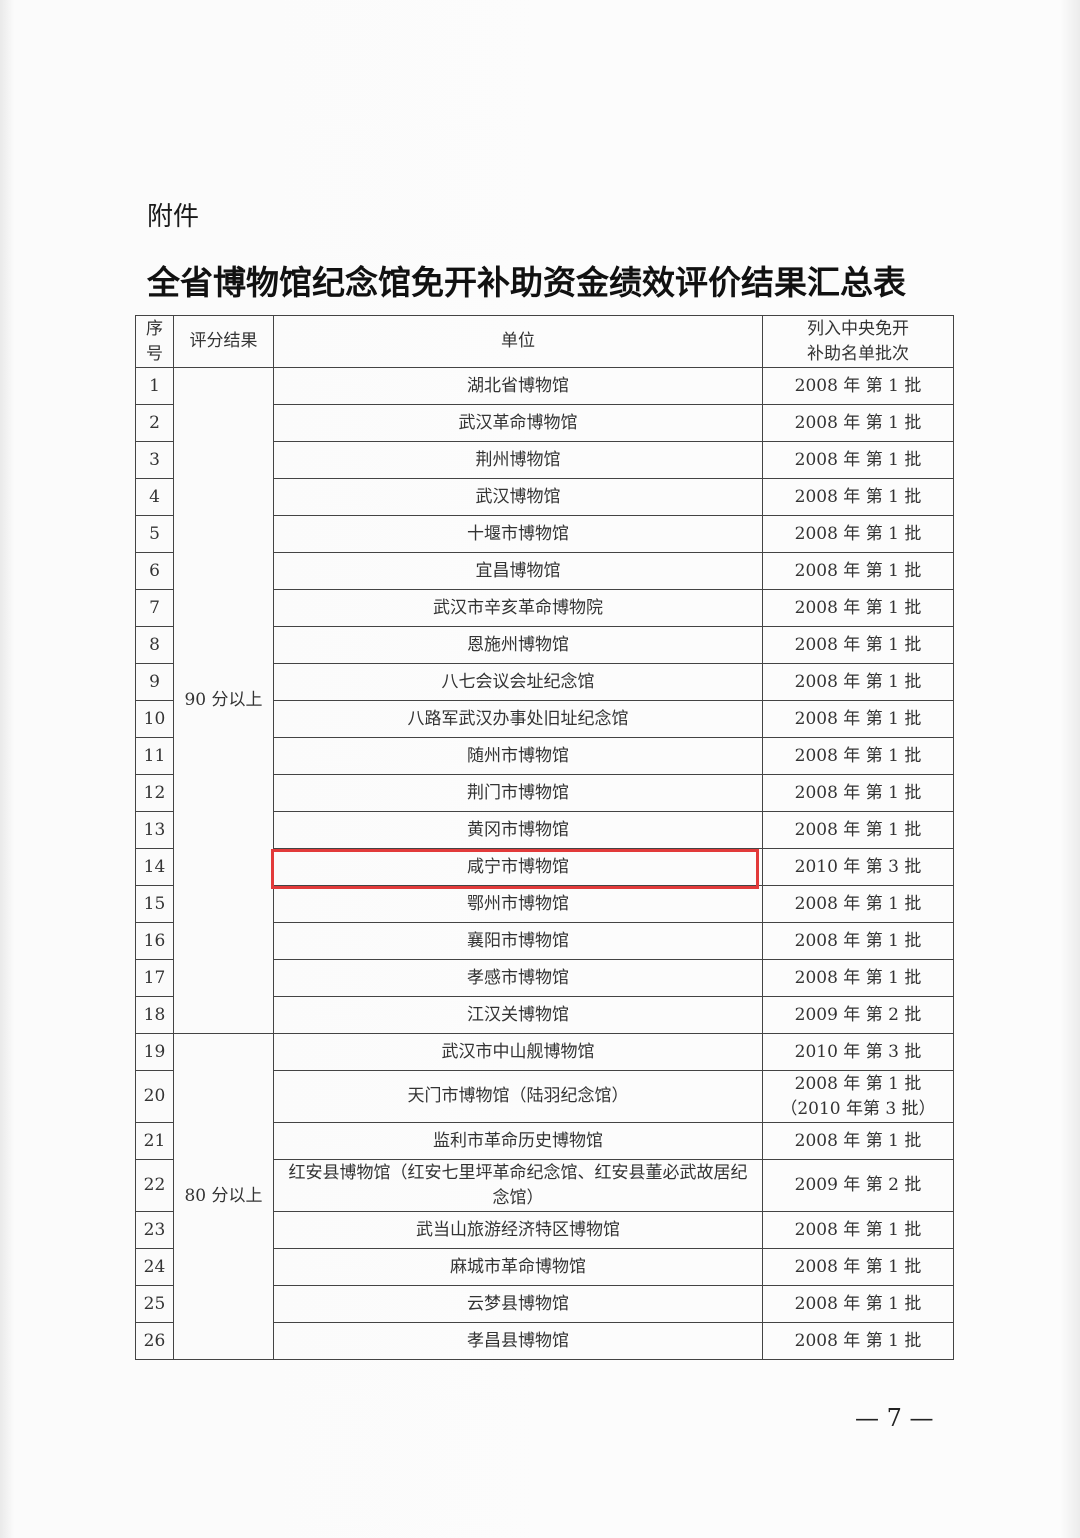  What do you see at coordinates (518, 645) in the screenshot?
I see `unit-name: 恩施州博物馆` at bounding box center [518, 645].